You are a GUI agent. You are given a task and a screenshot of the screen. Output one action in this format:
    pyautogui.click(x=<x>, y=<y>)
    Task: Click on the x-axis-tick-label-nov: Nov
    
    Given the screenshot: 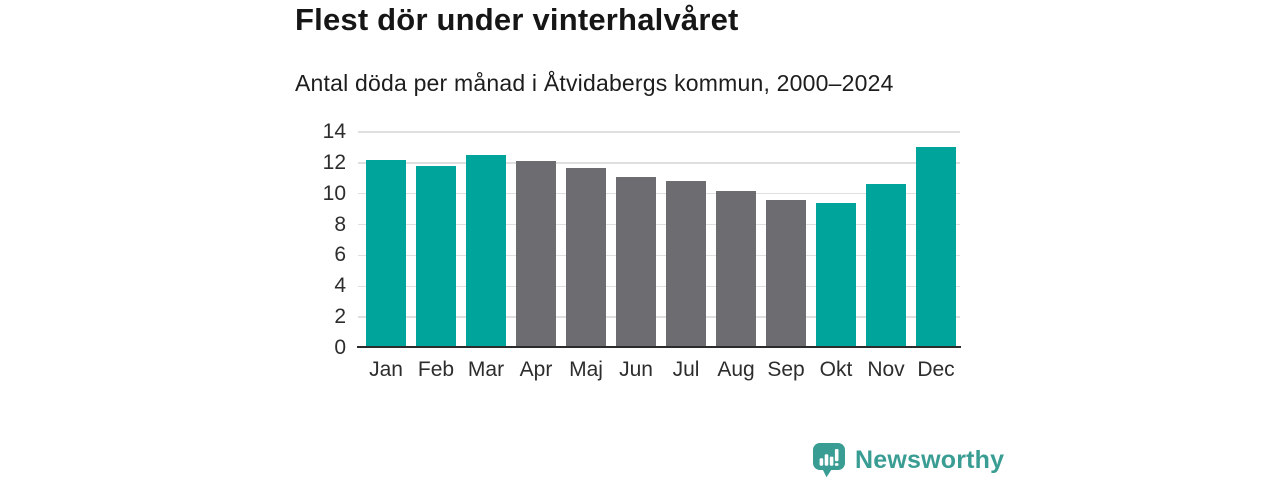 What is the action you would take?
    pyautogui.click(x=886, y=369)
    